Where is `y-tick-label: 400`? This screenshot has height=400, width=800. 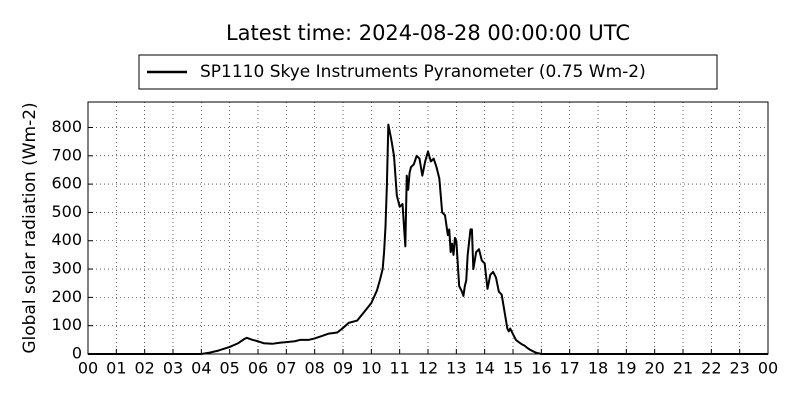 y-tick-label: 400 is located at coordinates (66, 239).